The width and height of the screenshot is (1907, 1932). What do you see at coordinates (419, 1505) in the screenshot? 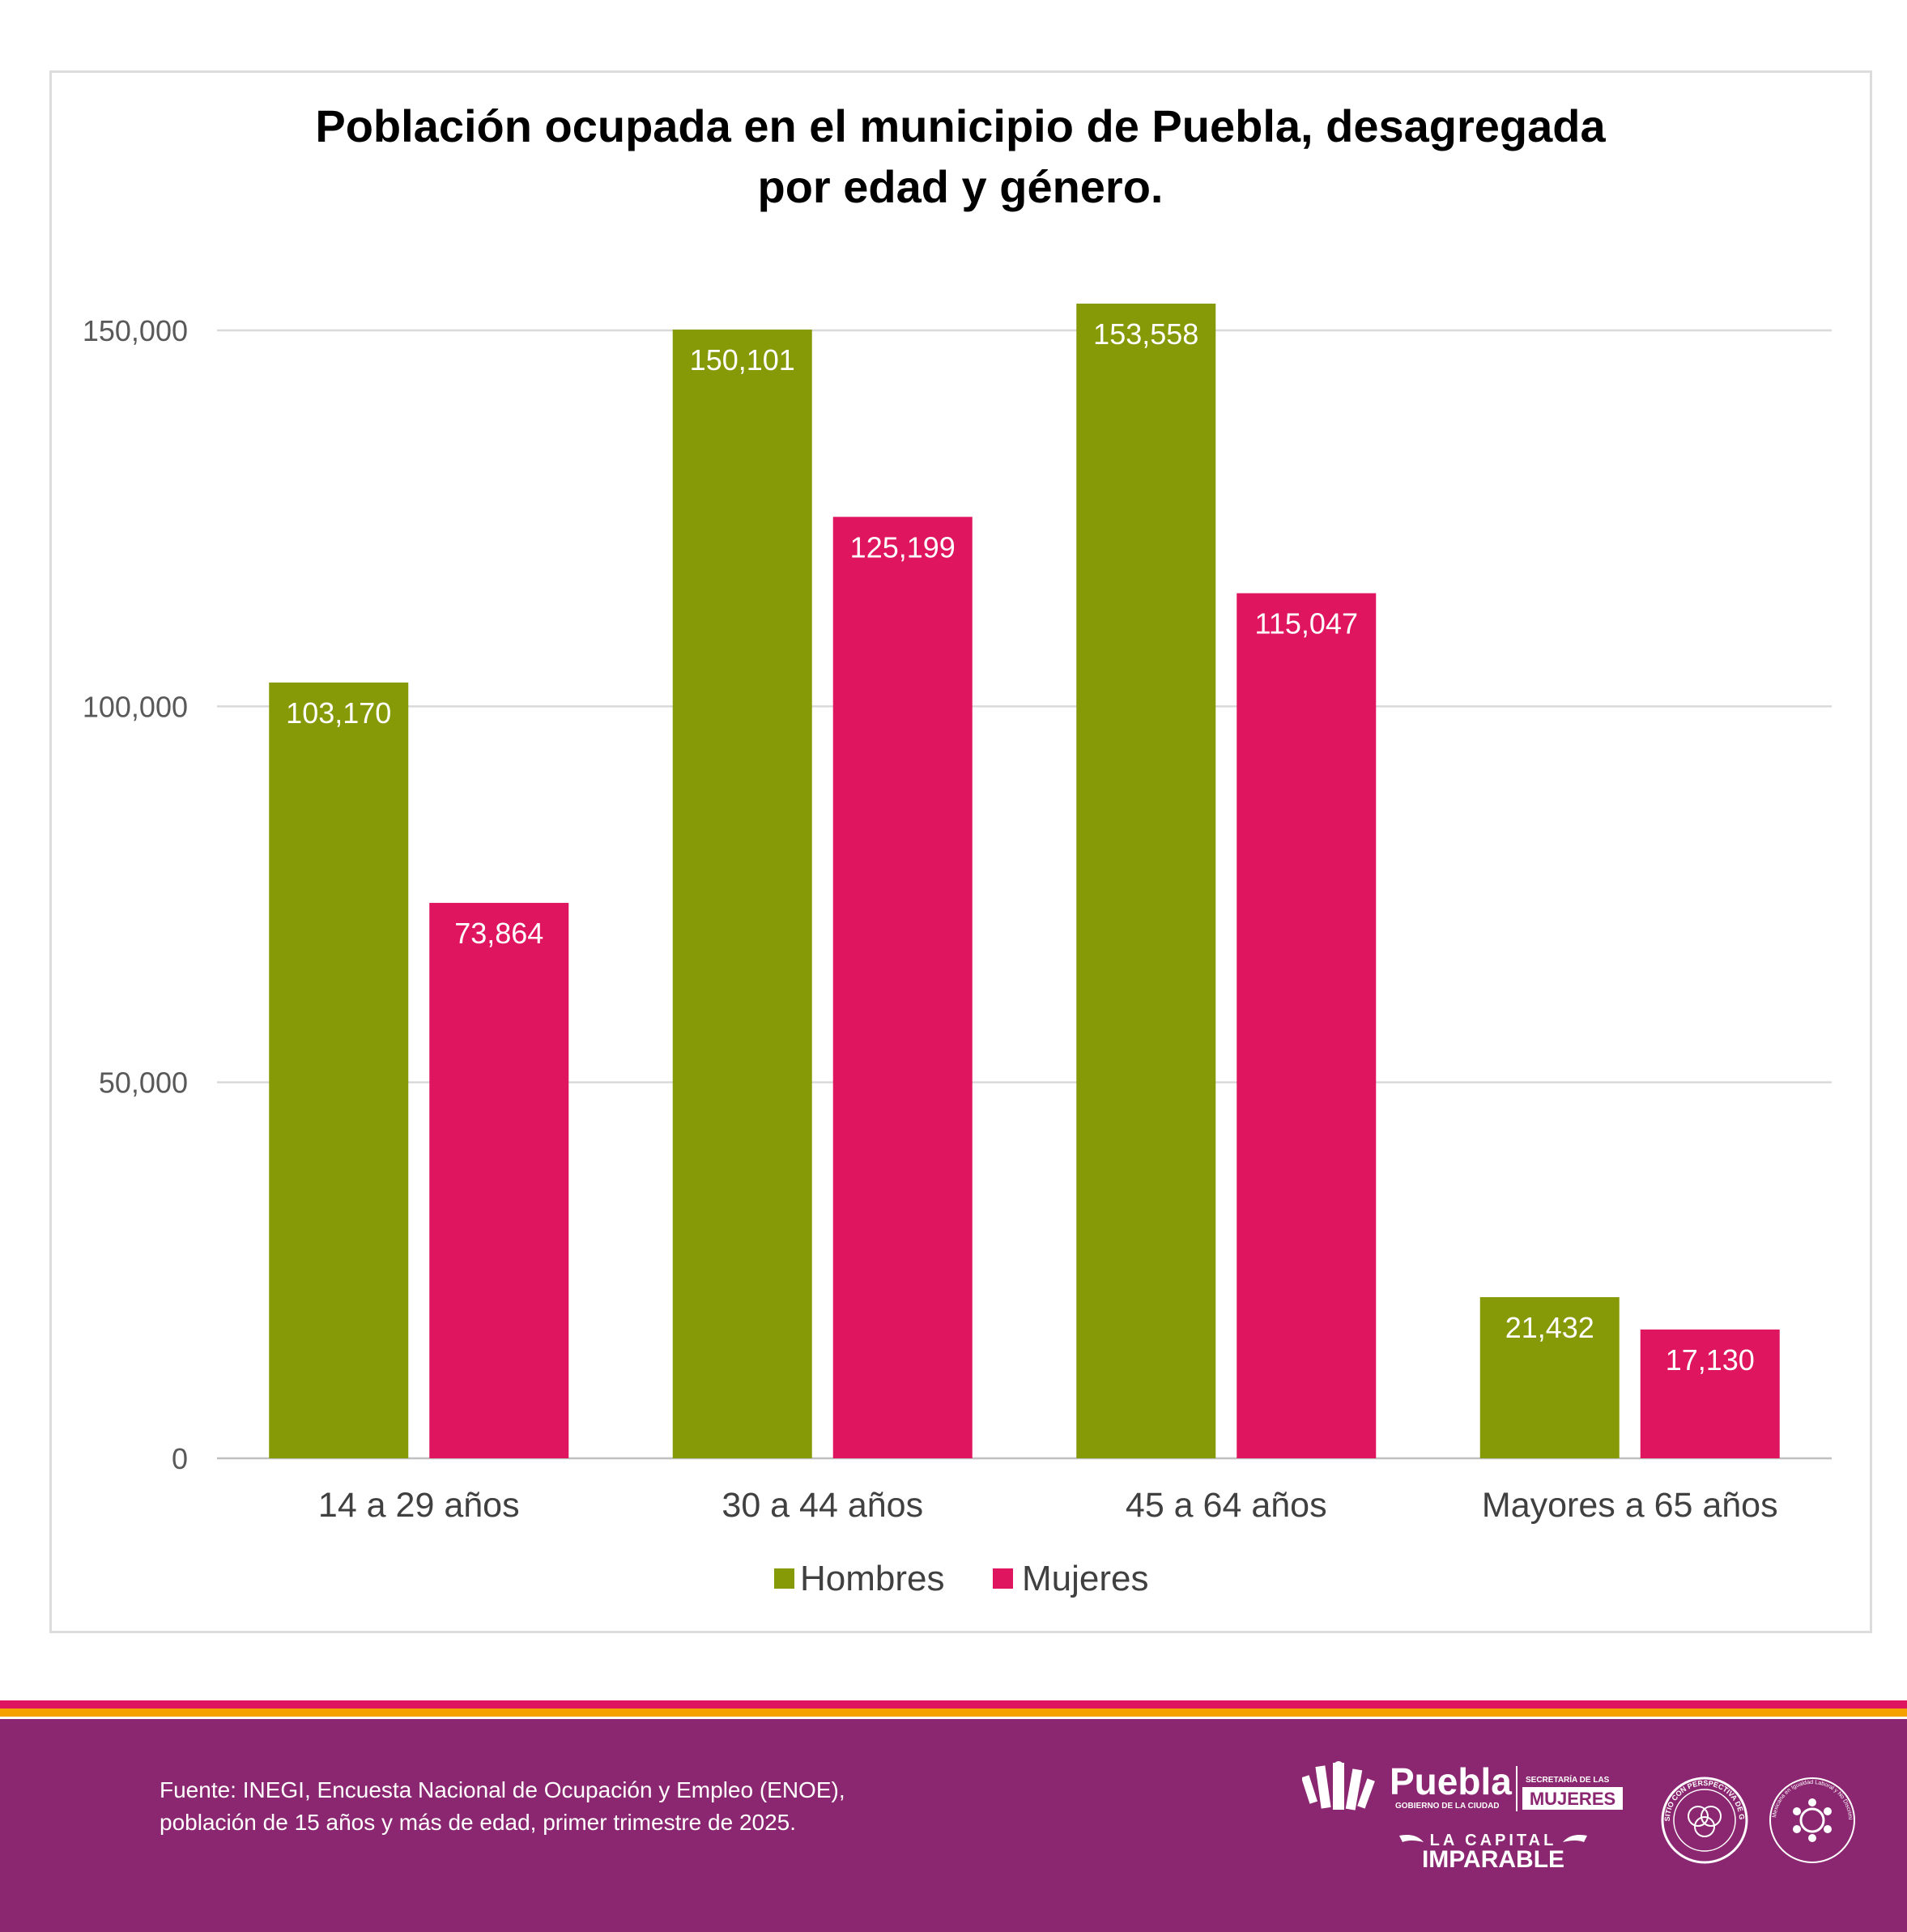
I see `x-category-label: 14 a 29 años` at bounding box center [419, 1505].